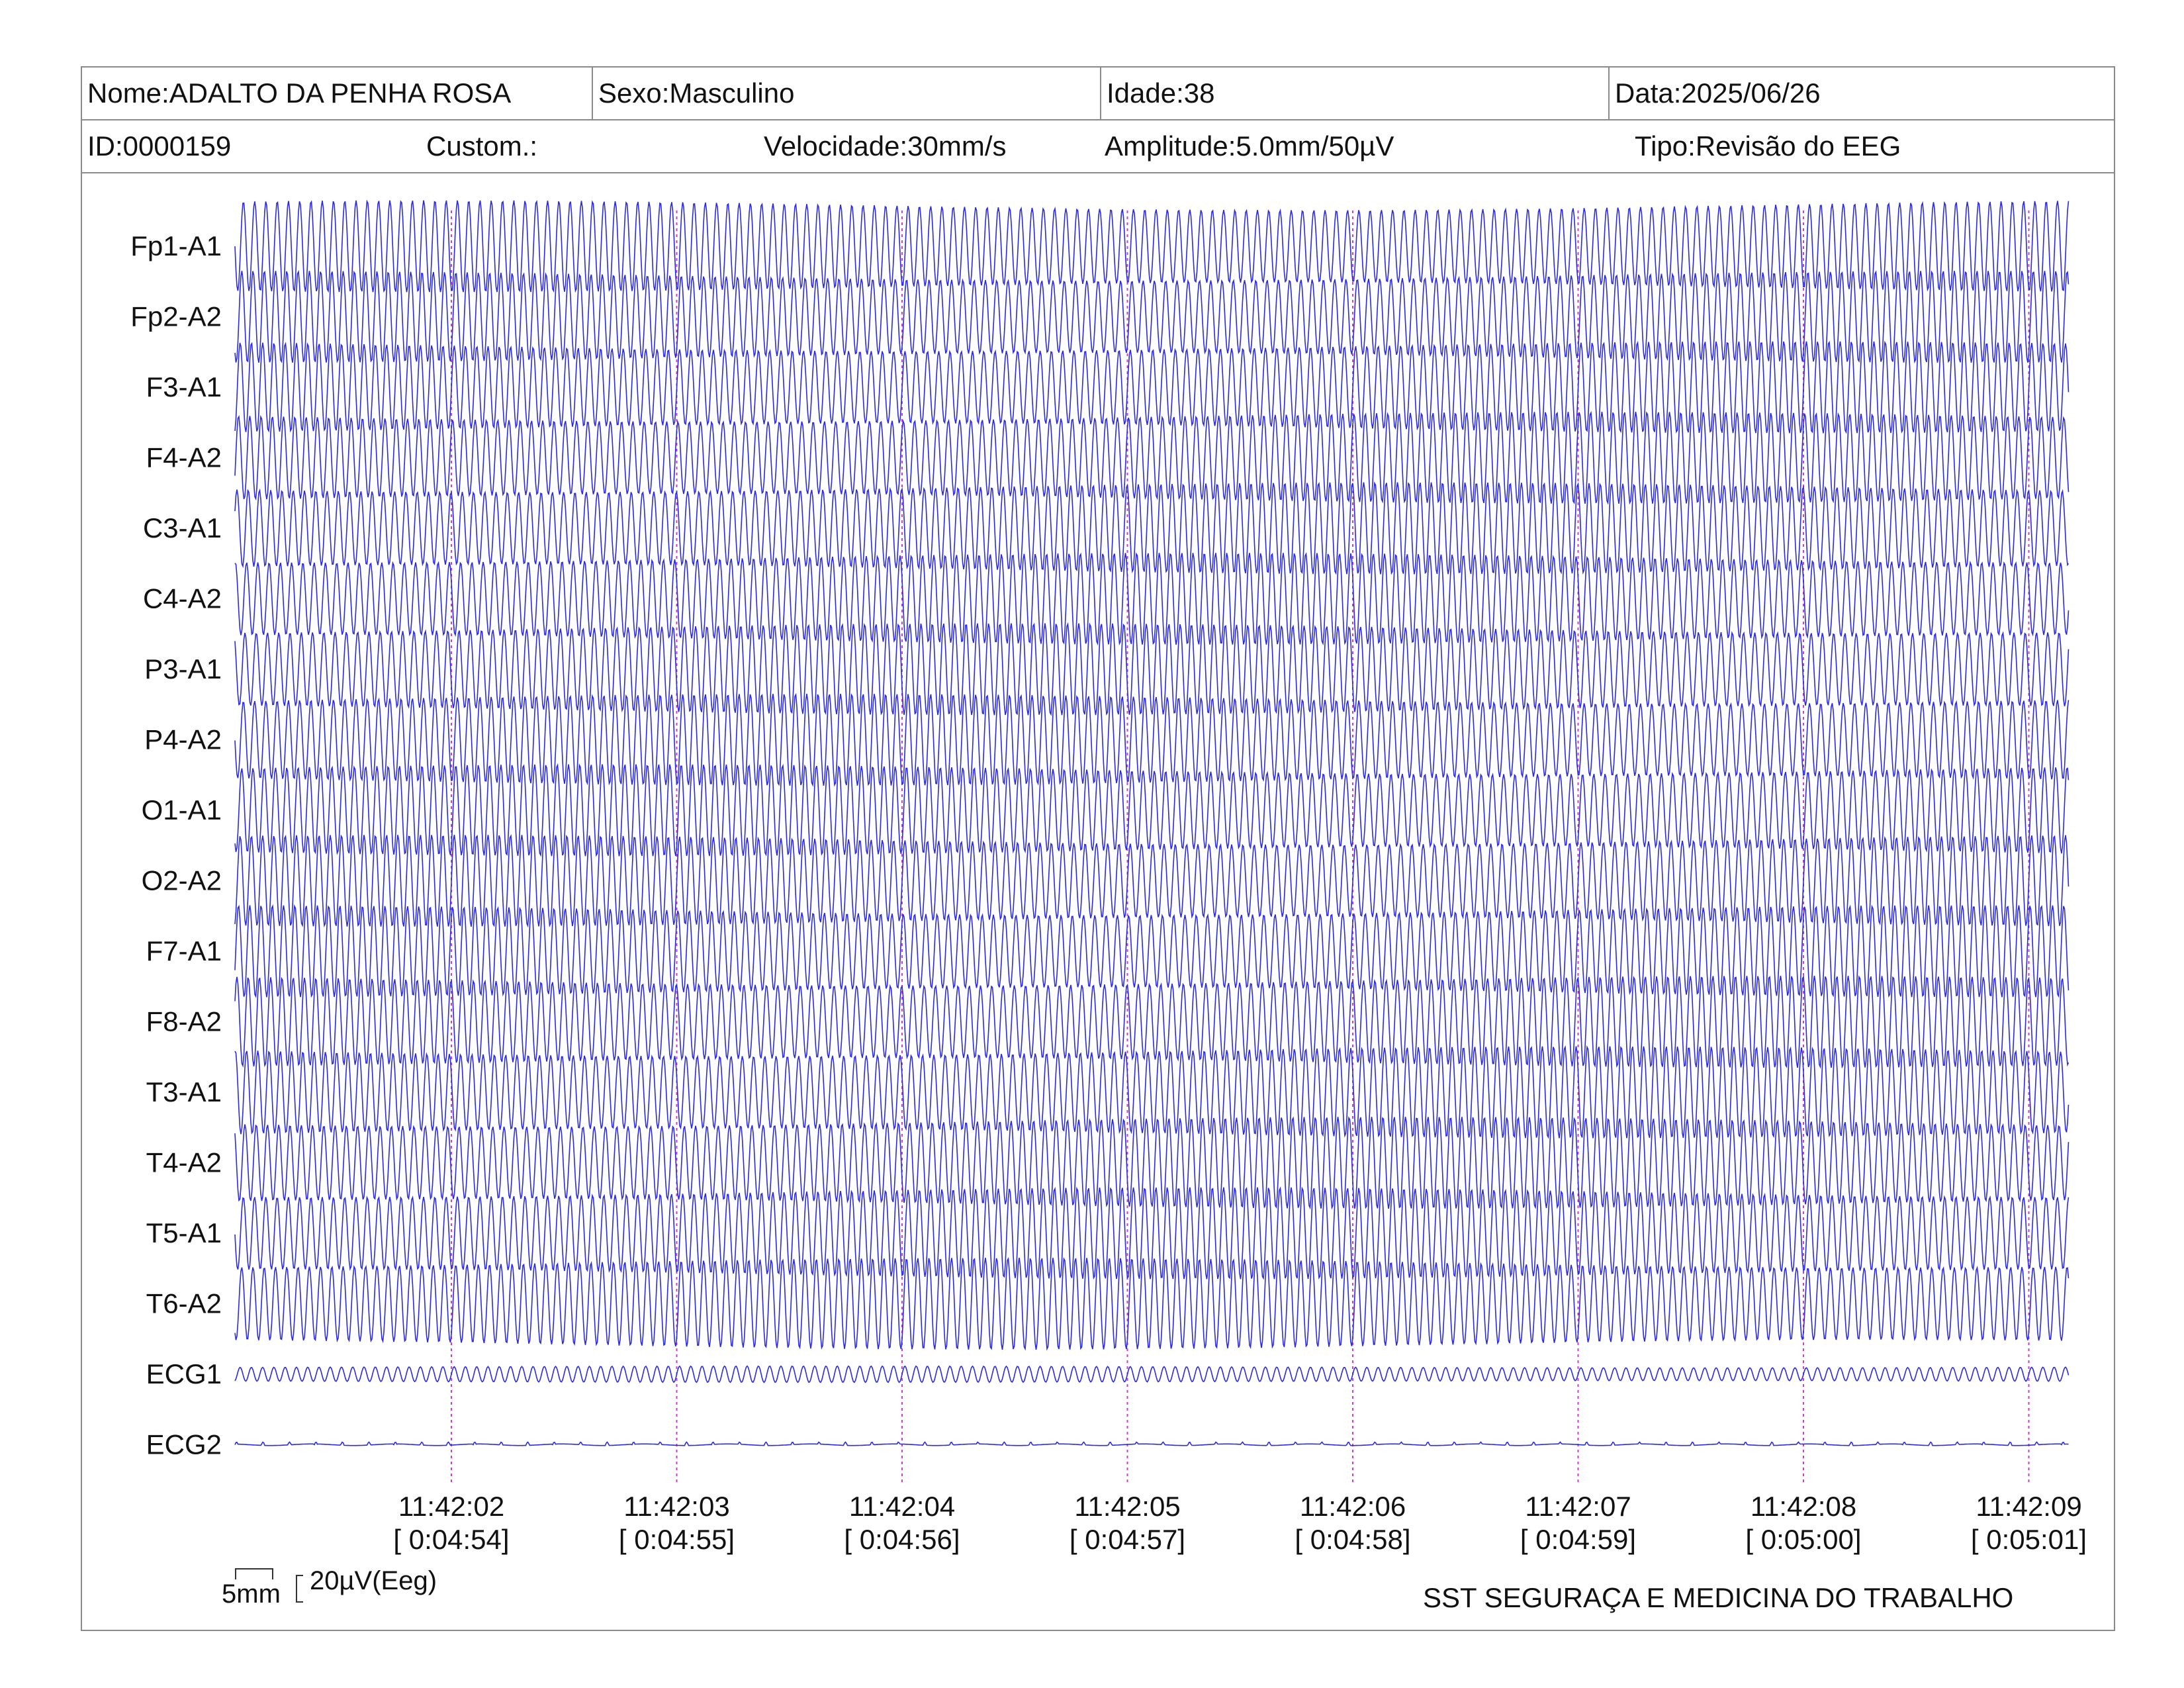 This screenshot has width=2184, height=1688. What do you see at coordinates (183, 739) in the screenshot?
I see `channel-label: P4-A2` at bounding box center [183, 739].